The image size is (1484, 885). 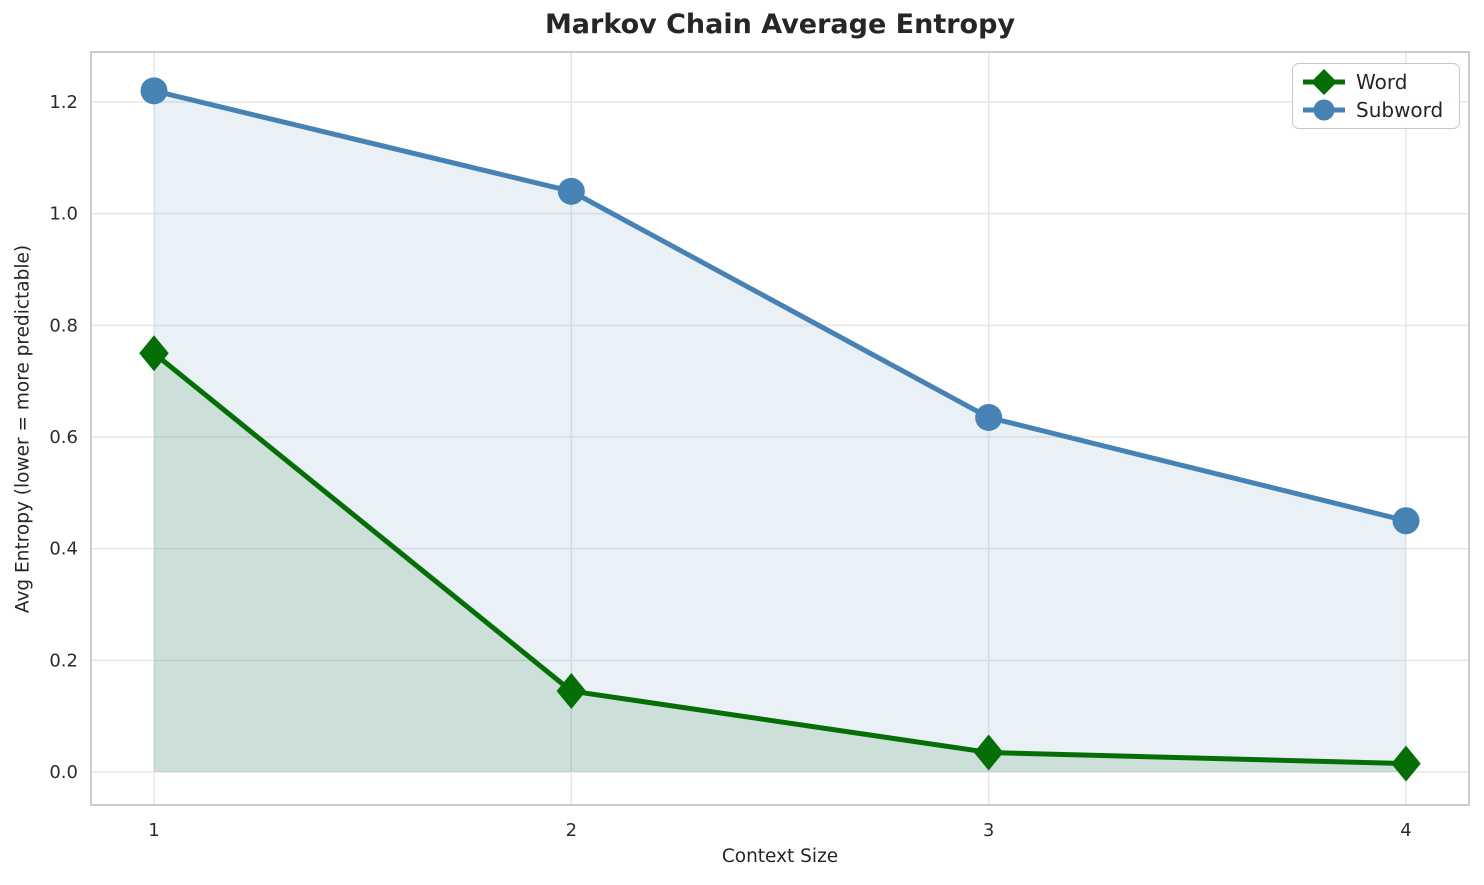 What do you see at coordinates (23, 429) in the screenshot?
I see `y-axis-label: Avg Entropy (lower = more predictable)` at bounding box center [23, 429].